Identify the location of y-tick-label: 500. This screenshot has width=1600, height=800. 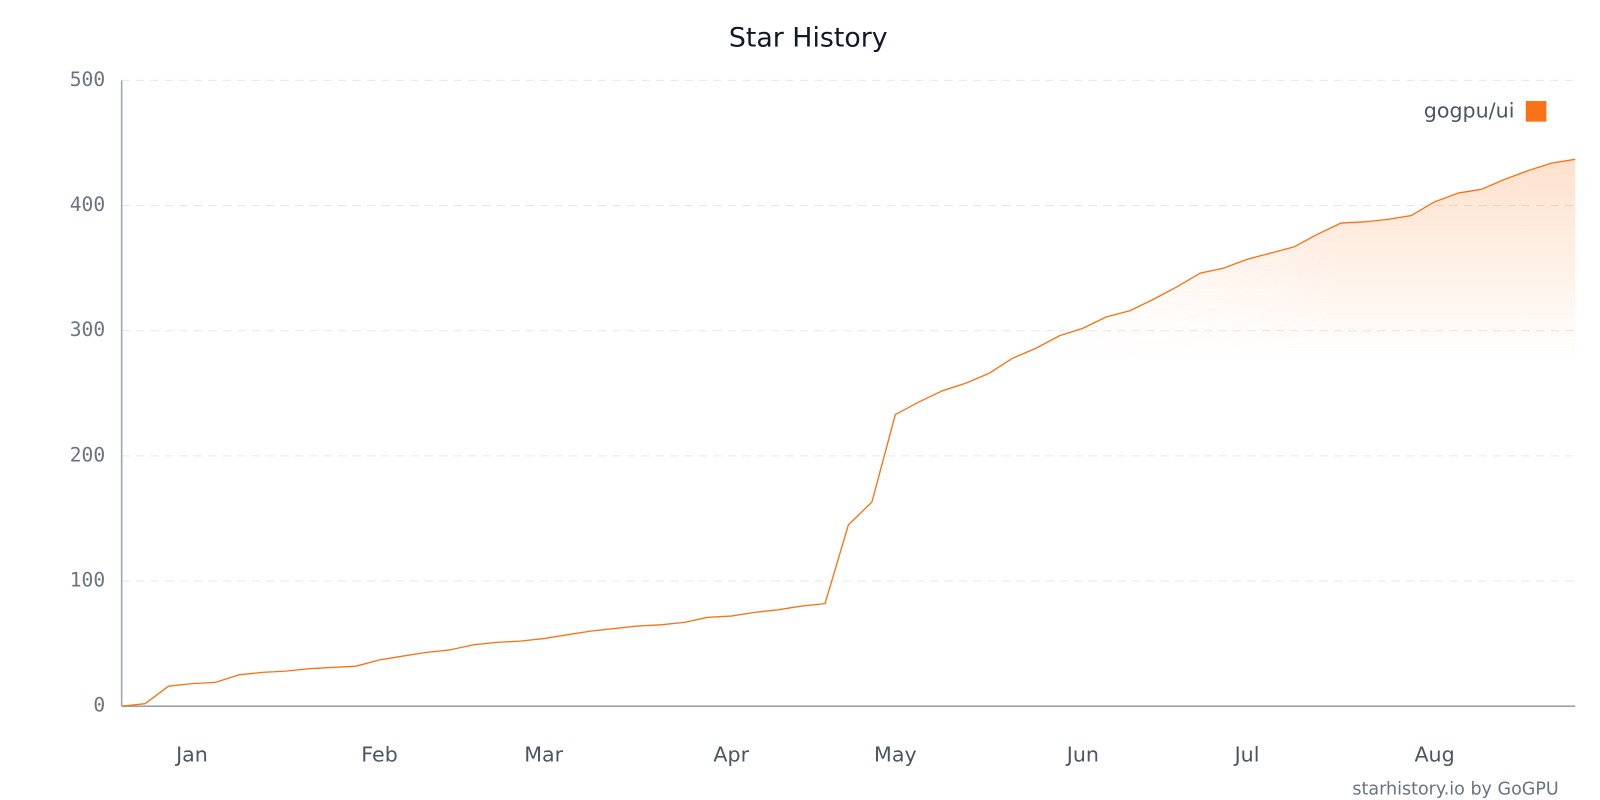
(87, 79).